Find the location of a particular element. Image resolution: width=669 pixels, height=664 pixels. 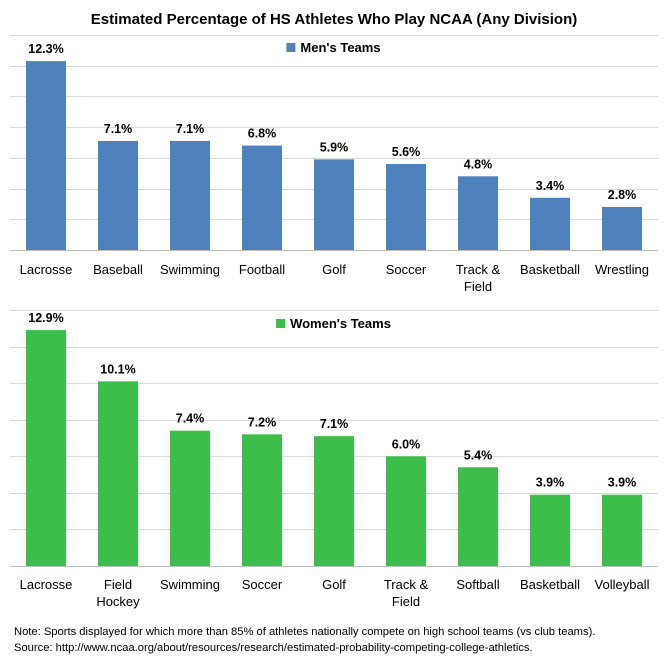

mens-legend-label: Men's Teams is located at coordinates (340, 47).